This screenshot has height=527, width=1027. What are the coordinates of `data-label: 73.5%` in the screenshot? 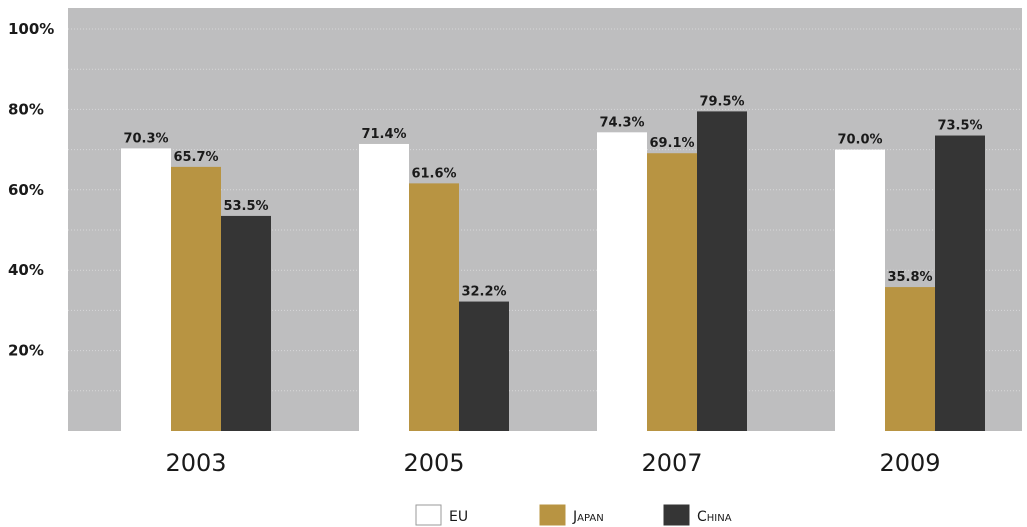 It's located at (959, 126).